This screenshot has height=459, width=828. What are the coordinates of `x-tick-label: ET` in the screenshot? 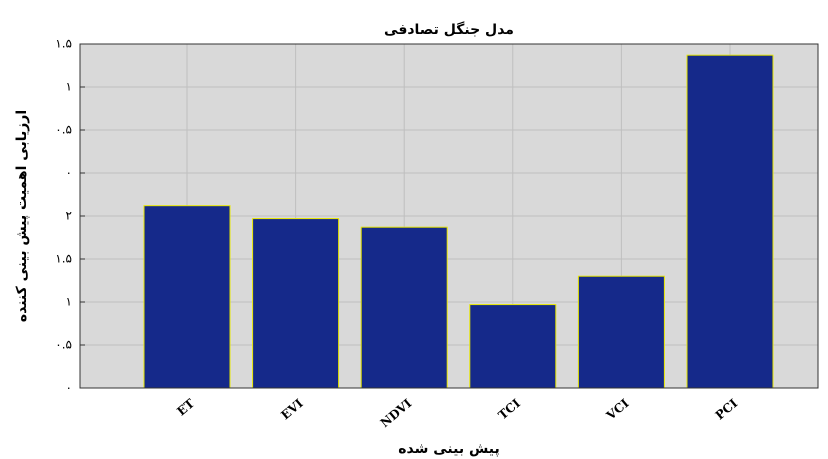 It's located at (185, 407).